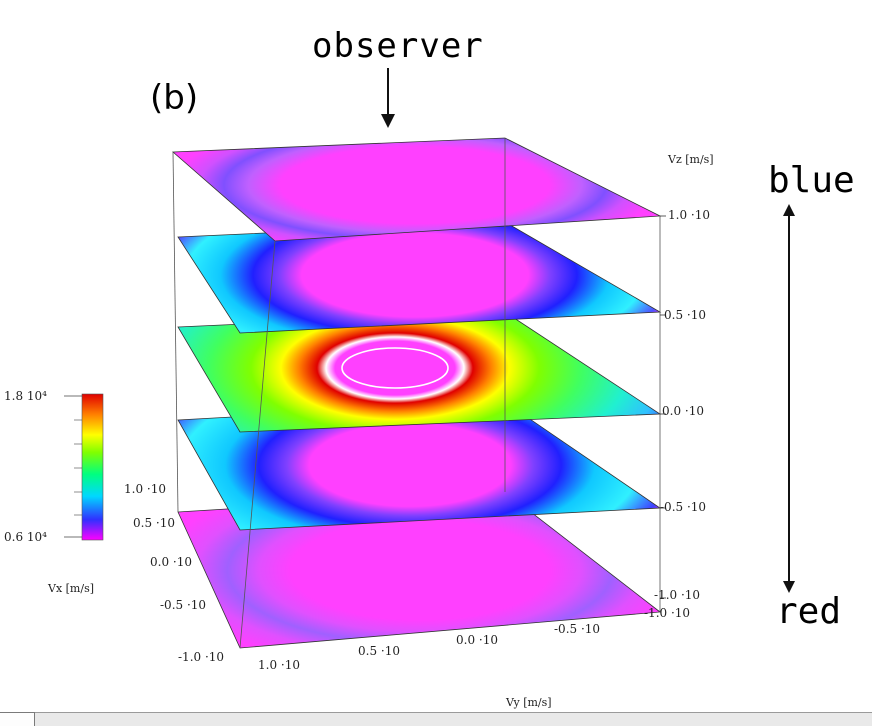 This screenshot has width=872, height=726. What do you see at coordinates (691, 159) in the screenshot?
I see `vz-axis-name: Vz [m/s]` at bounding box center [691, 159].